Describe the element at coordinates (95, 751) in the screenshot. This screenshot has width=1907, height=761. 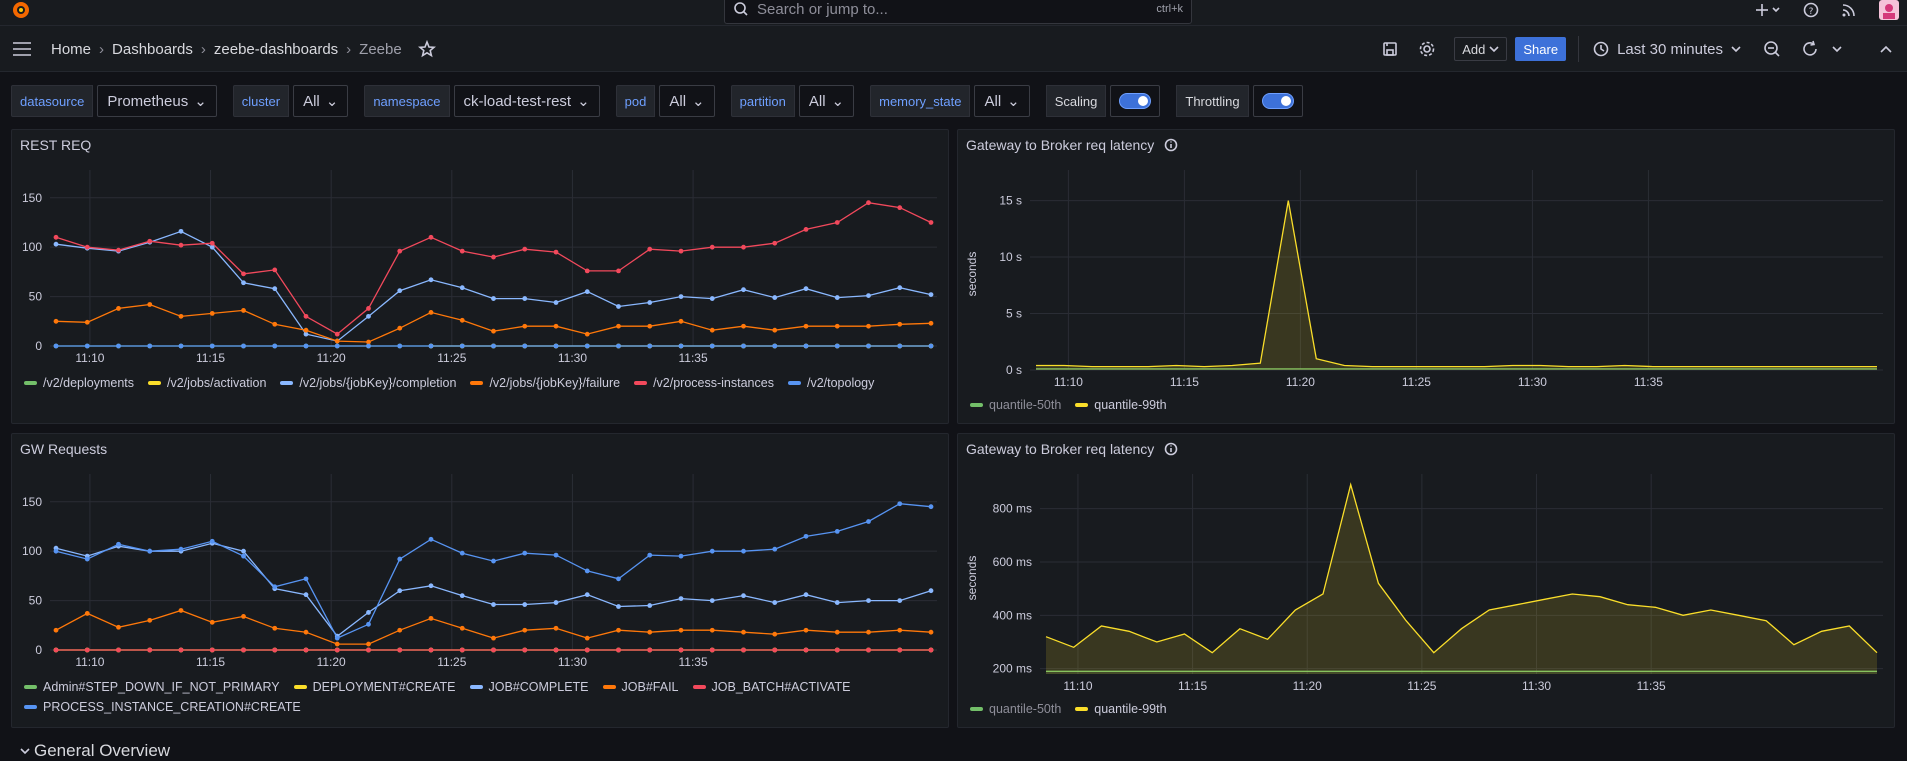
I see `row-general-overview: General Overview` at that location.